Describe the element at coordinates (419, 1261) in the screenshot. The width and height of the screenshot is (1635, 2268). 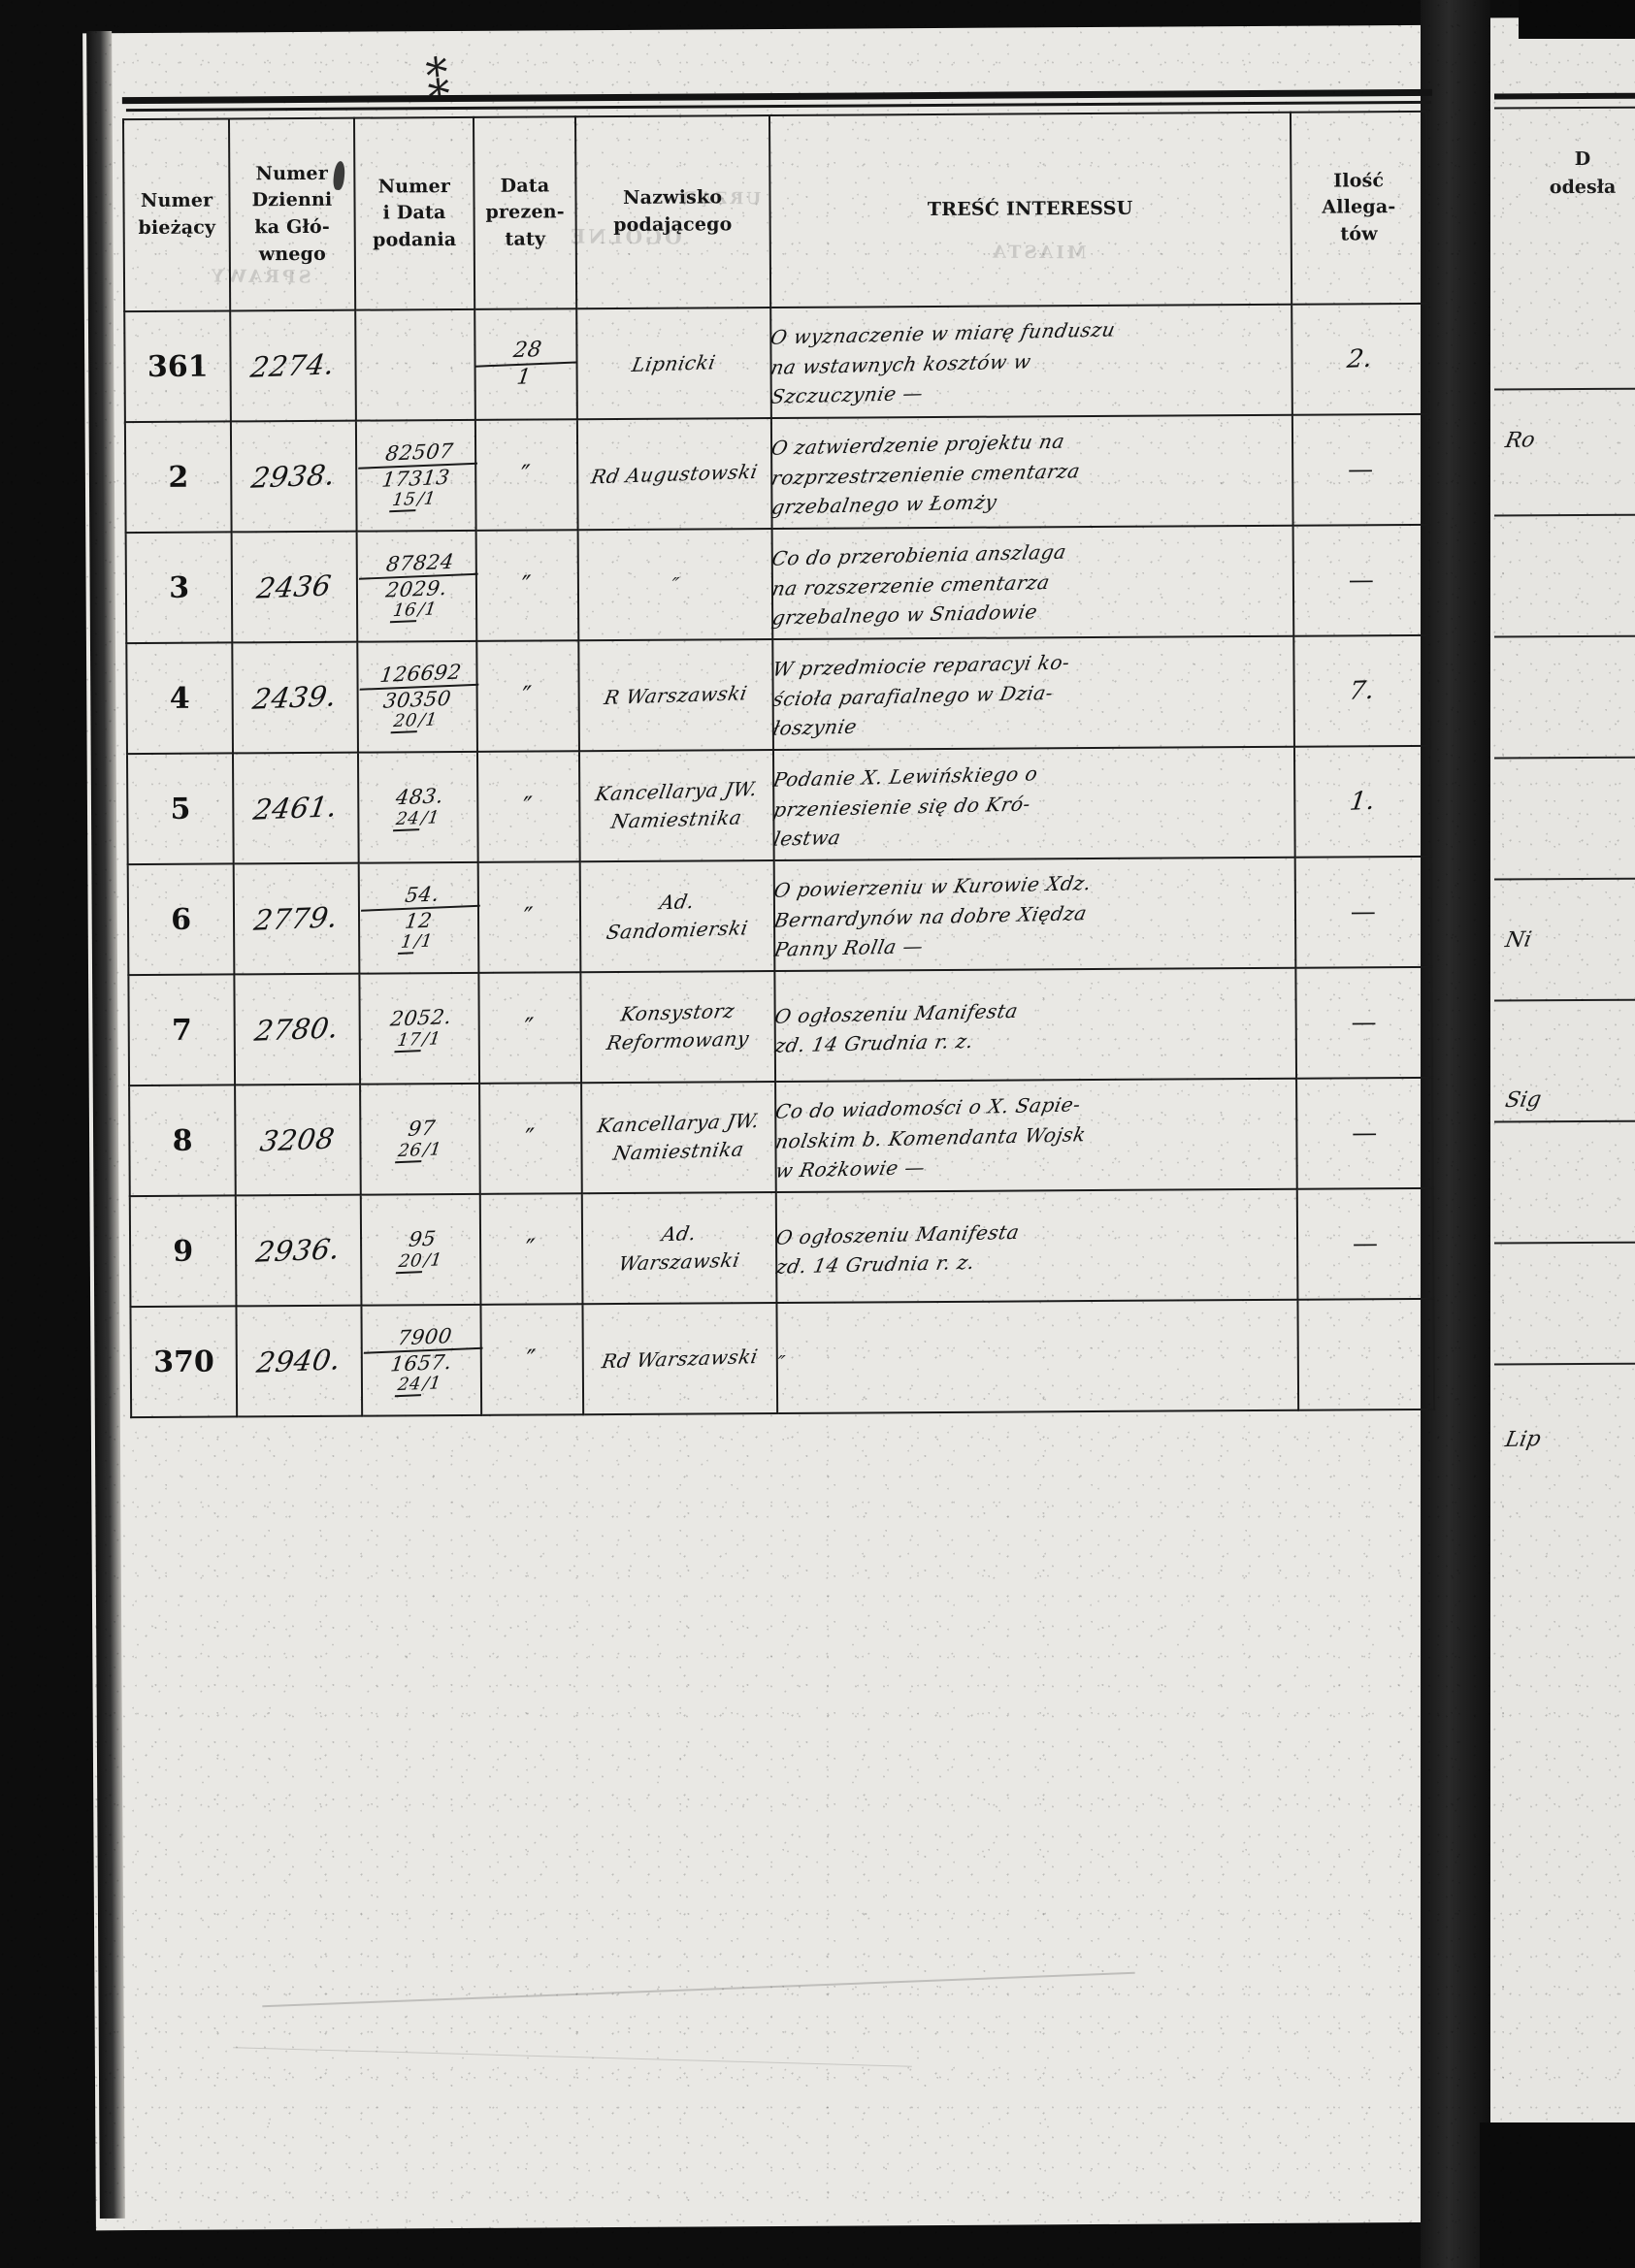
I see `podanie-date: 20/1` at that location.